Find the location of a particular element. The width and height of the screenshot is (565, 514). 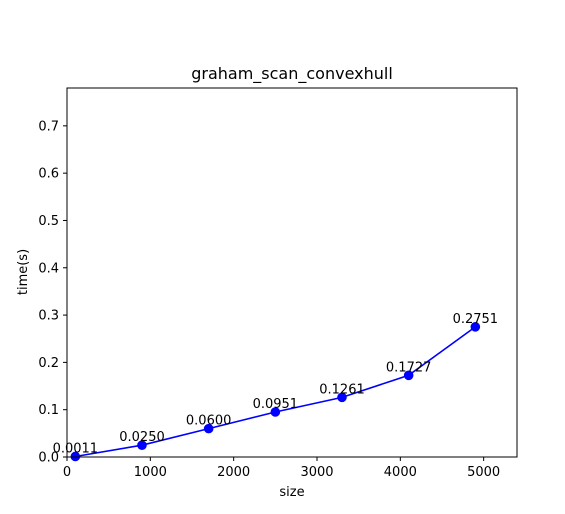

data-label: 0.1261 is located at coordinates (342, 389).